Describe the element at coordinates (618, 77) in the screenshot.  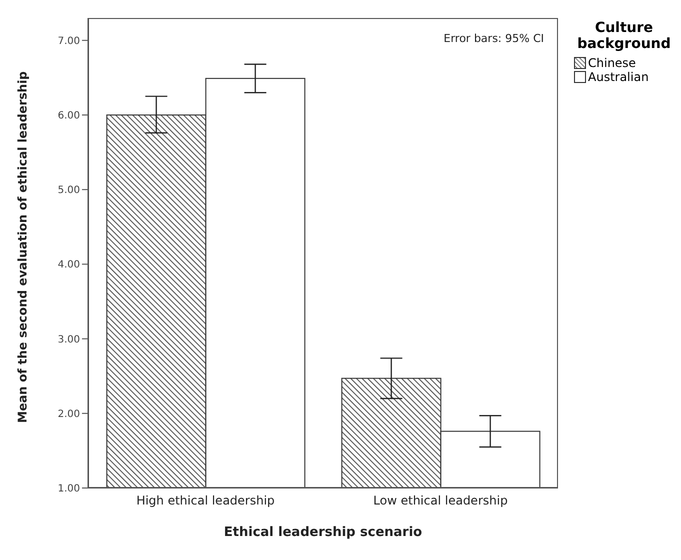
I see `legend-label: Australian` at that location.